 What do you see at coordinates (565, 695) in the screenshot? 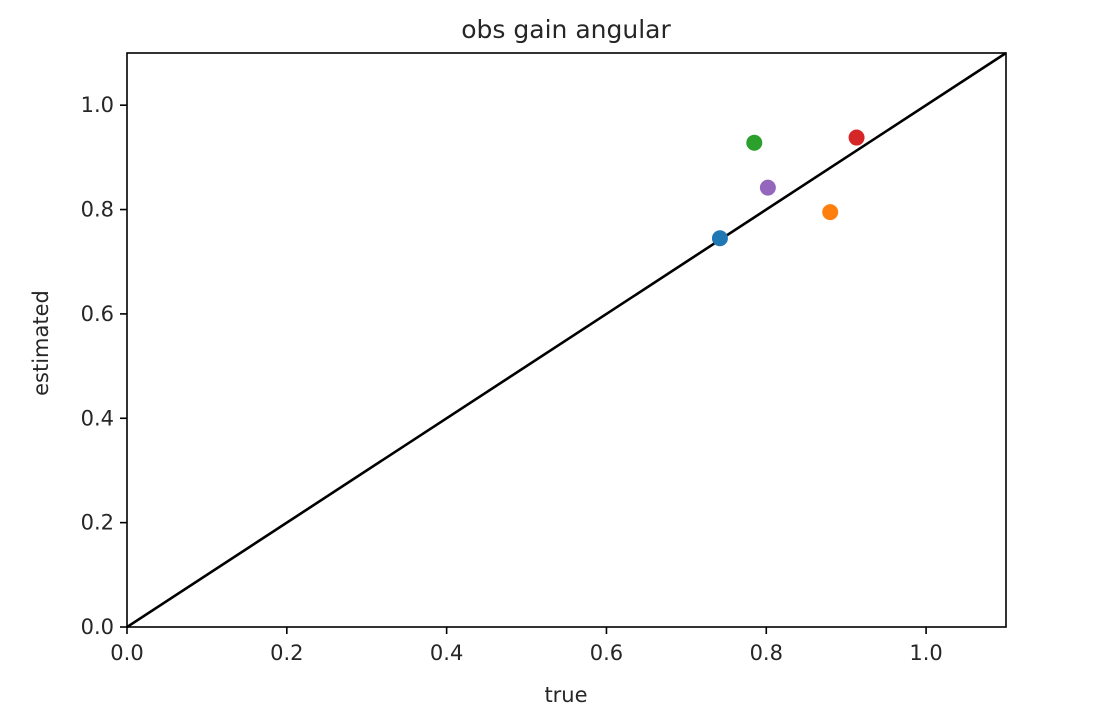
I see `x-axis-label: true` at bounding box center [565, 695].